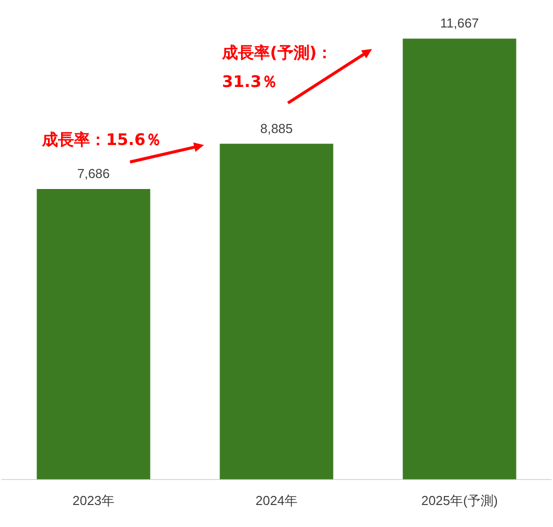  What do you see at coordinates (459, 23) in the screenshot?
I see `data-label: 11,667` at bounding box center [459, 23].